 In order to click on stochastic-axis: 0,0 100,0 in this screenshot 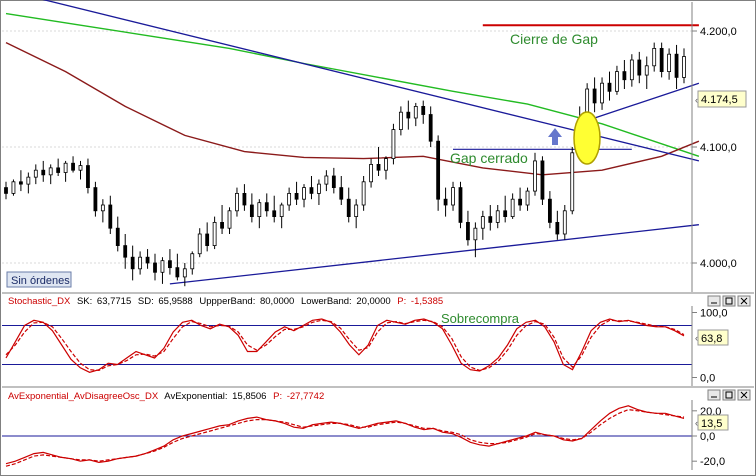, I will do `click(710, 346)`.